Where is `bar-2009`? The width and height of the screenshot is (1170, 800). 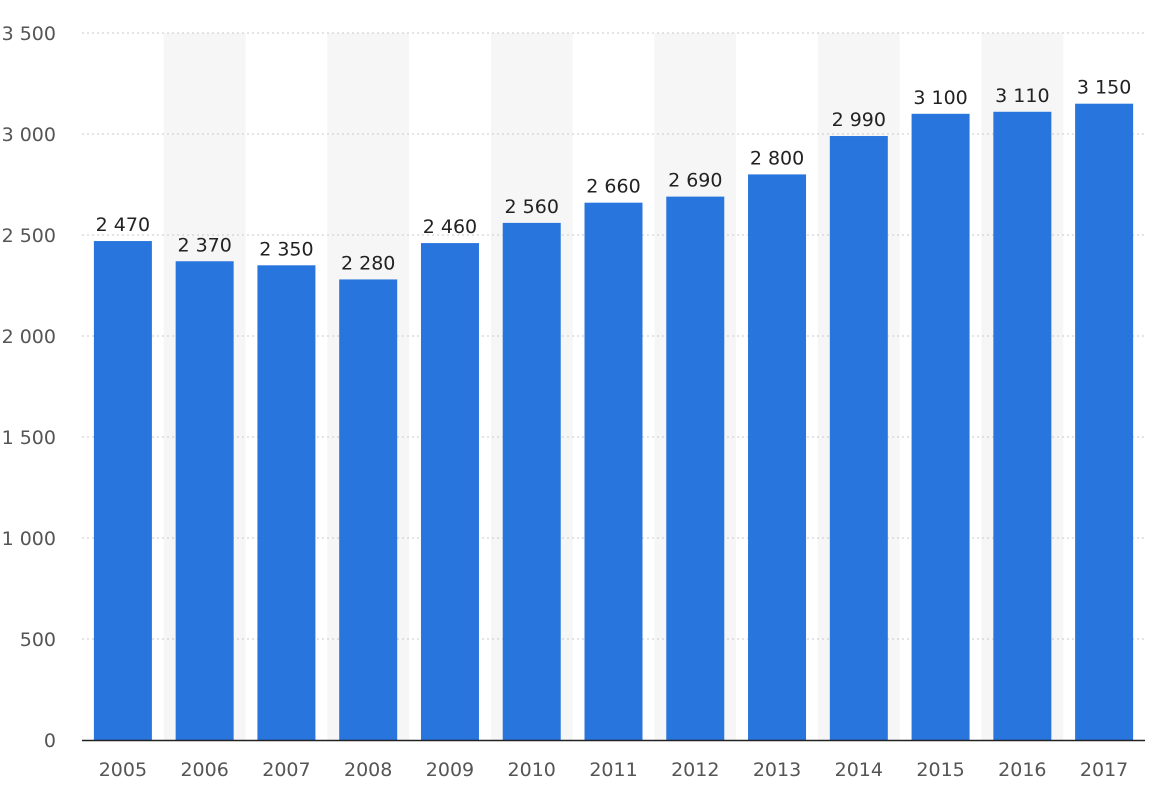 bar-2009 is located at coordinates (449, 491).